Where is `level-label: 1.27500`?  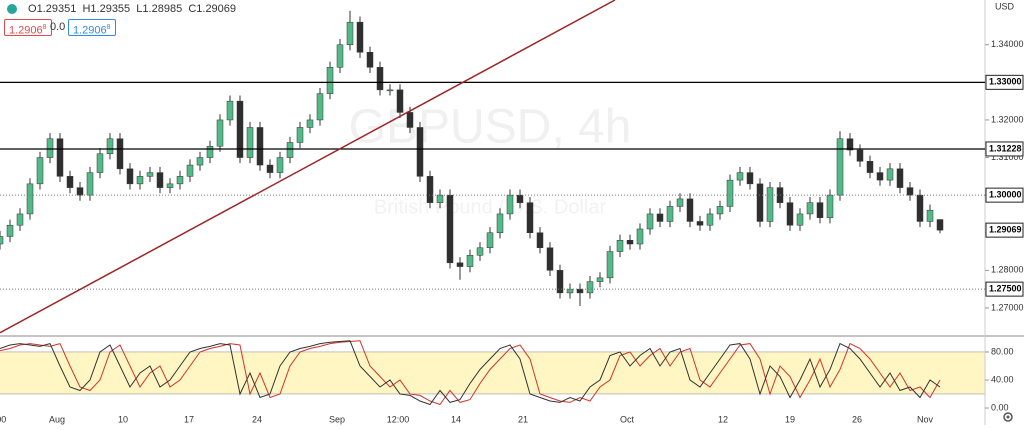 level-label: 1.27500 is located at coordinates (1005, 289).